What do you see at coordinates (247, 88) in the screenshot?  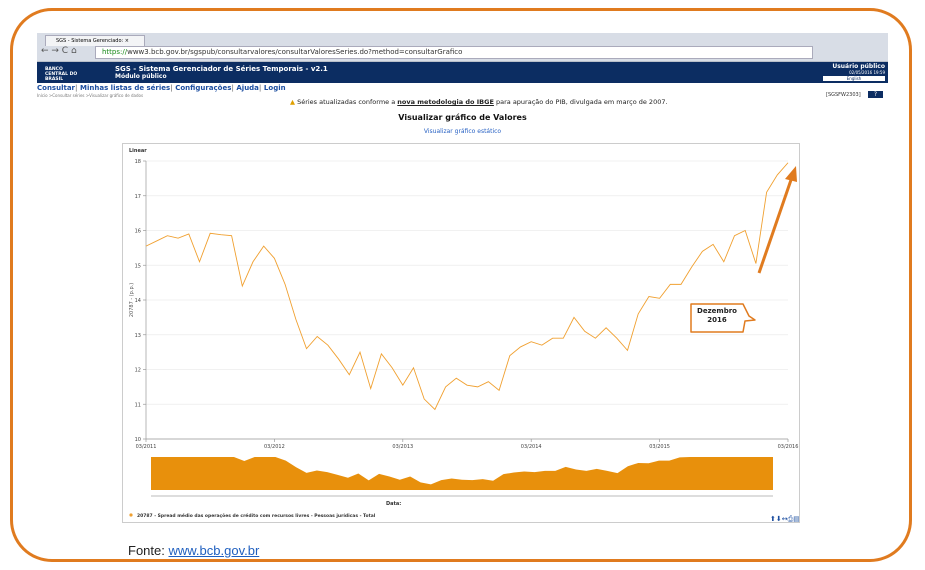 I see `menu-item: Ajuda` at bounding box center [247, 88].